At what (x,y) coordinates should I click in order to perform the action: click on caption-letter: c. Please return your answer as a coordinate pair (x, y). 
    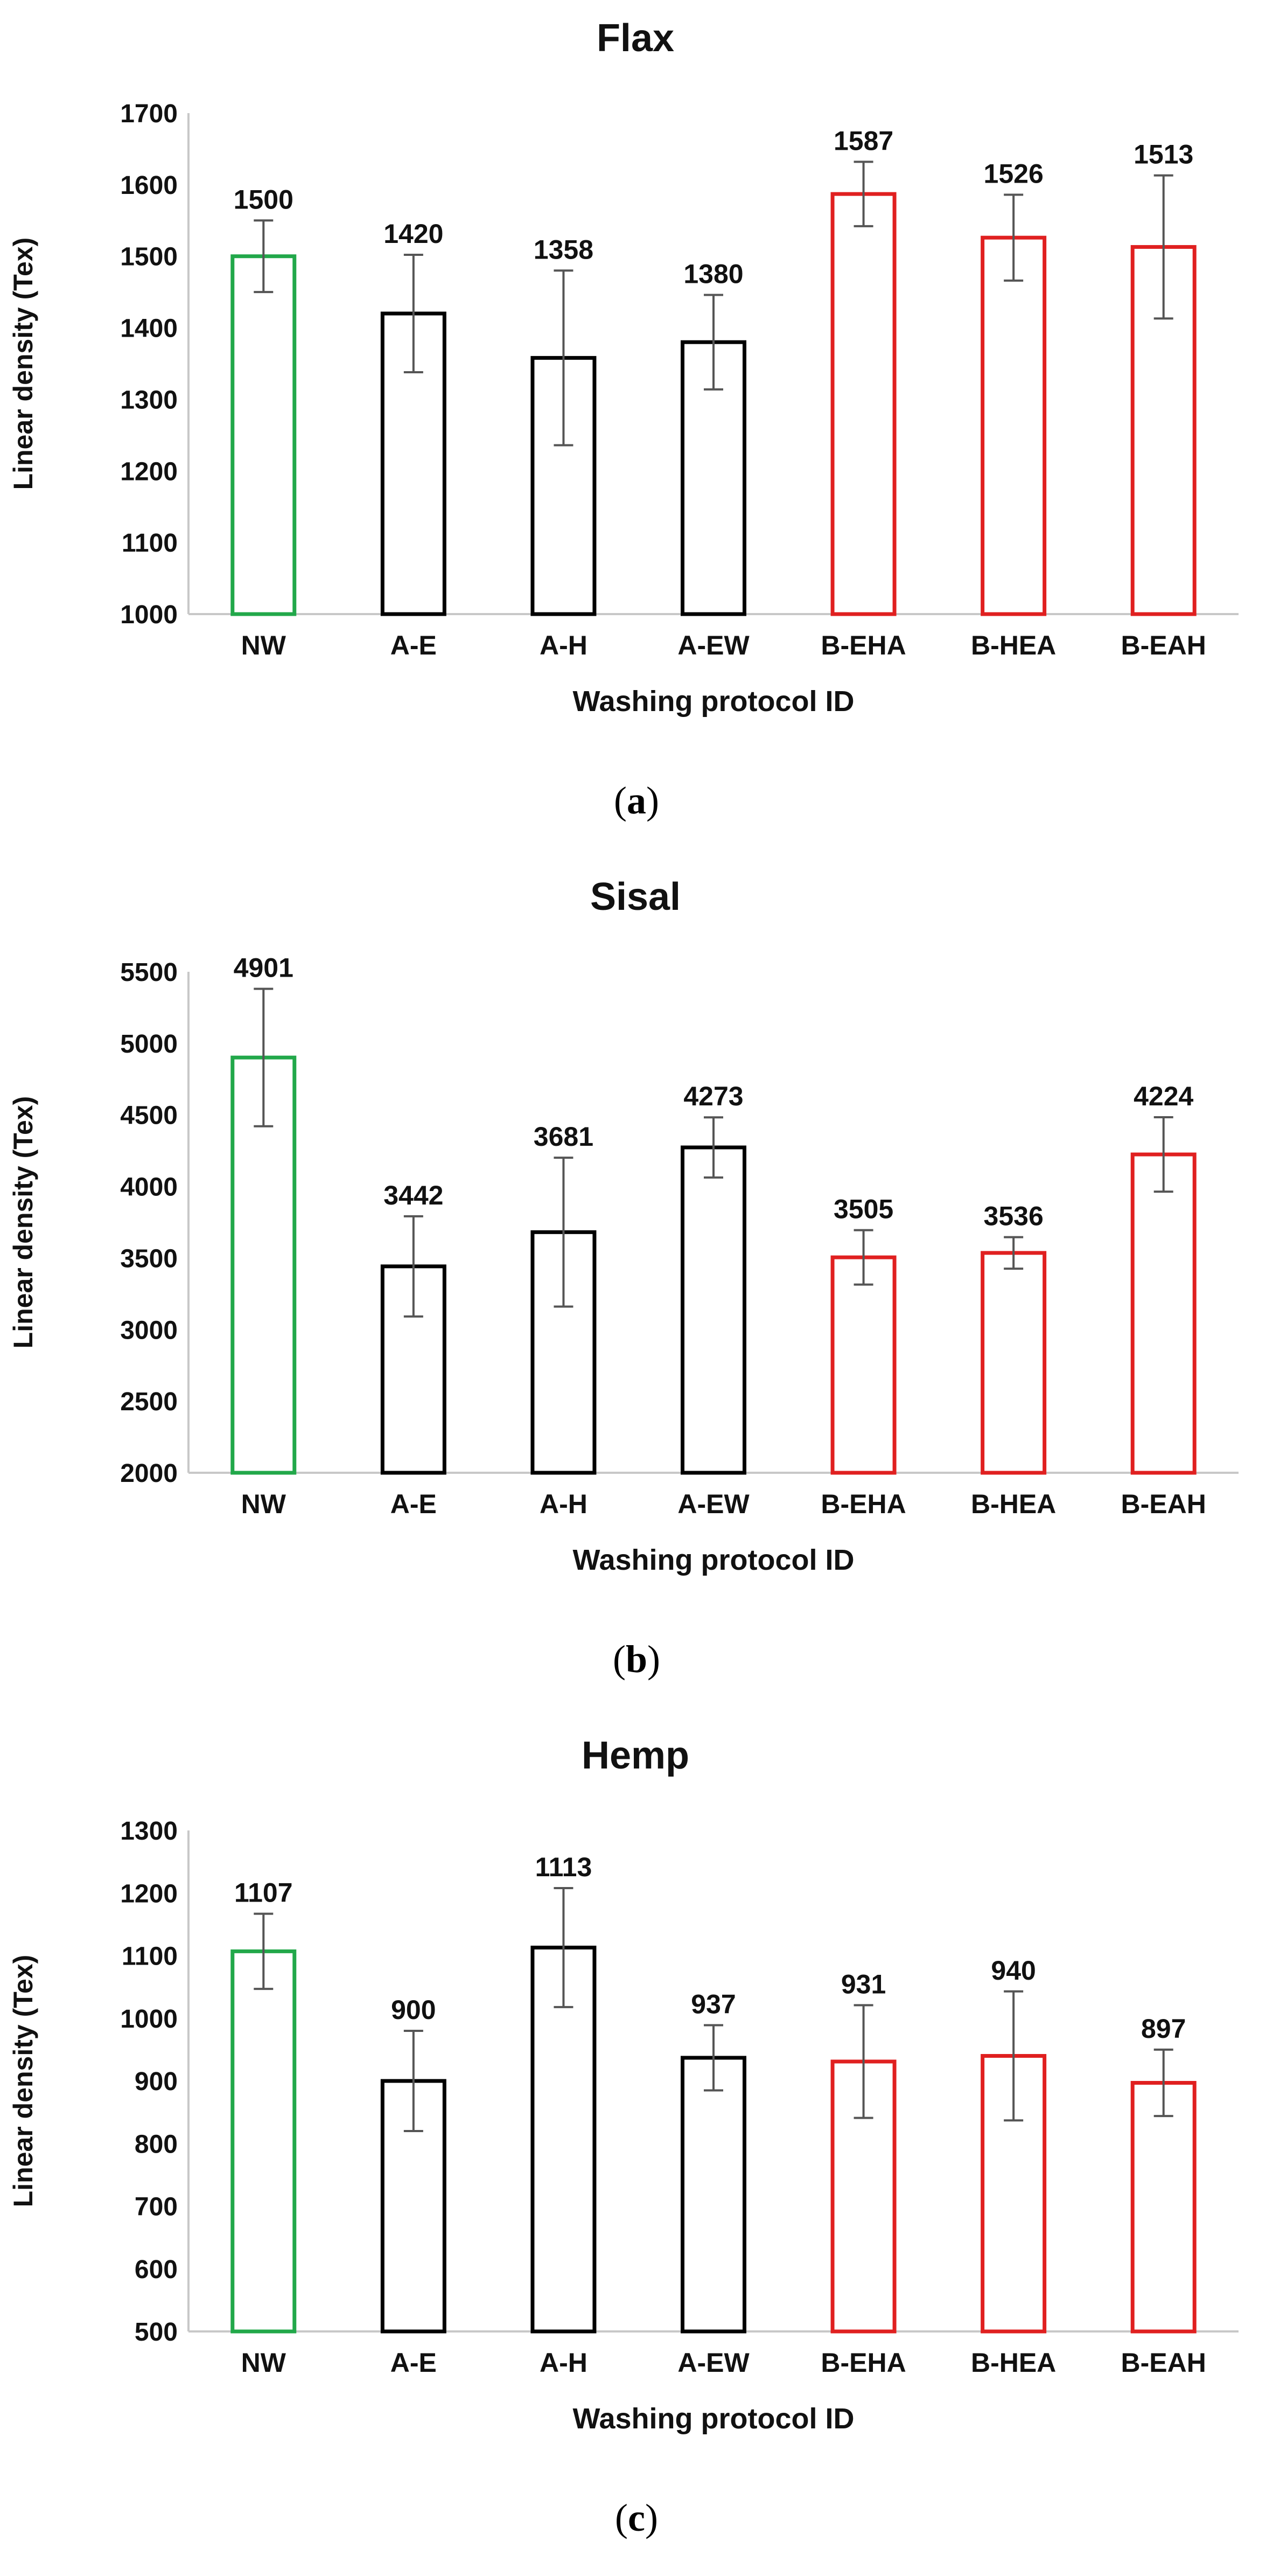
    Looking at the image, I should click on (636, 2518).